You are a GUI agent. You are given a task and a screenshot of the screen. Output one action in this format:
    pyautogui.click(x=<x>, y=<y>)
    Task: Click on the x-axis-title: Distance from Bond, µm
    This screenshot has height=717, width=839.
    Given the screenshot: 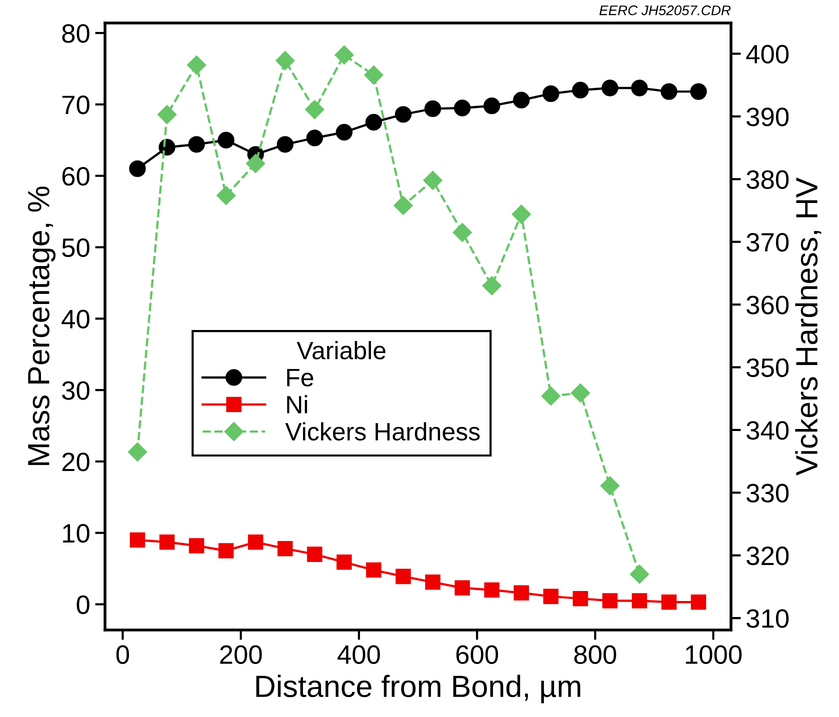 What is the action you would take?
    pyautogui.click(x=418, y=689)
    